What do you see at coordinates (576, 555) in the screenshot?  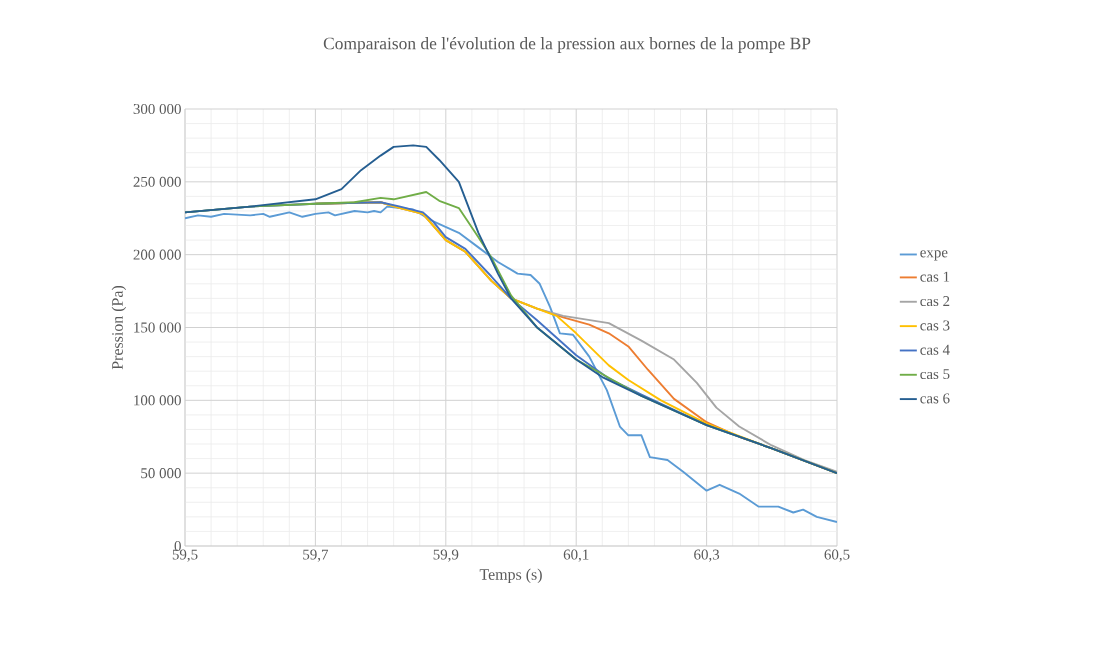 I see `x-tick-label: 60,1` at bounding box center [576, 555].